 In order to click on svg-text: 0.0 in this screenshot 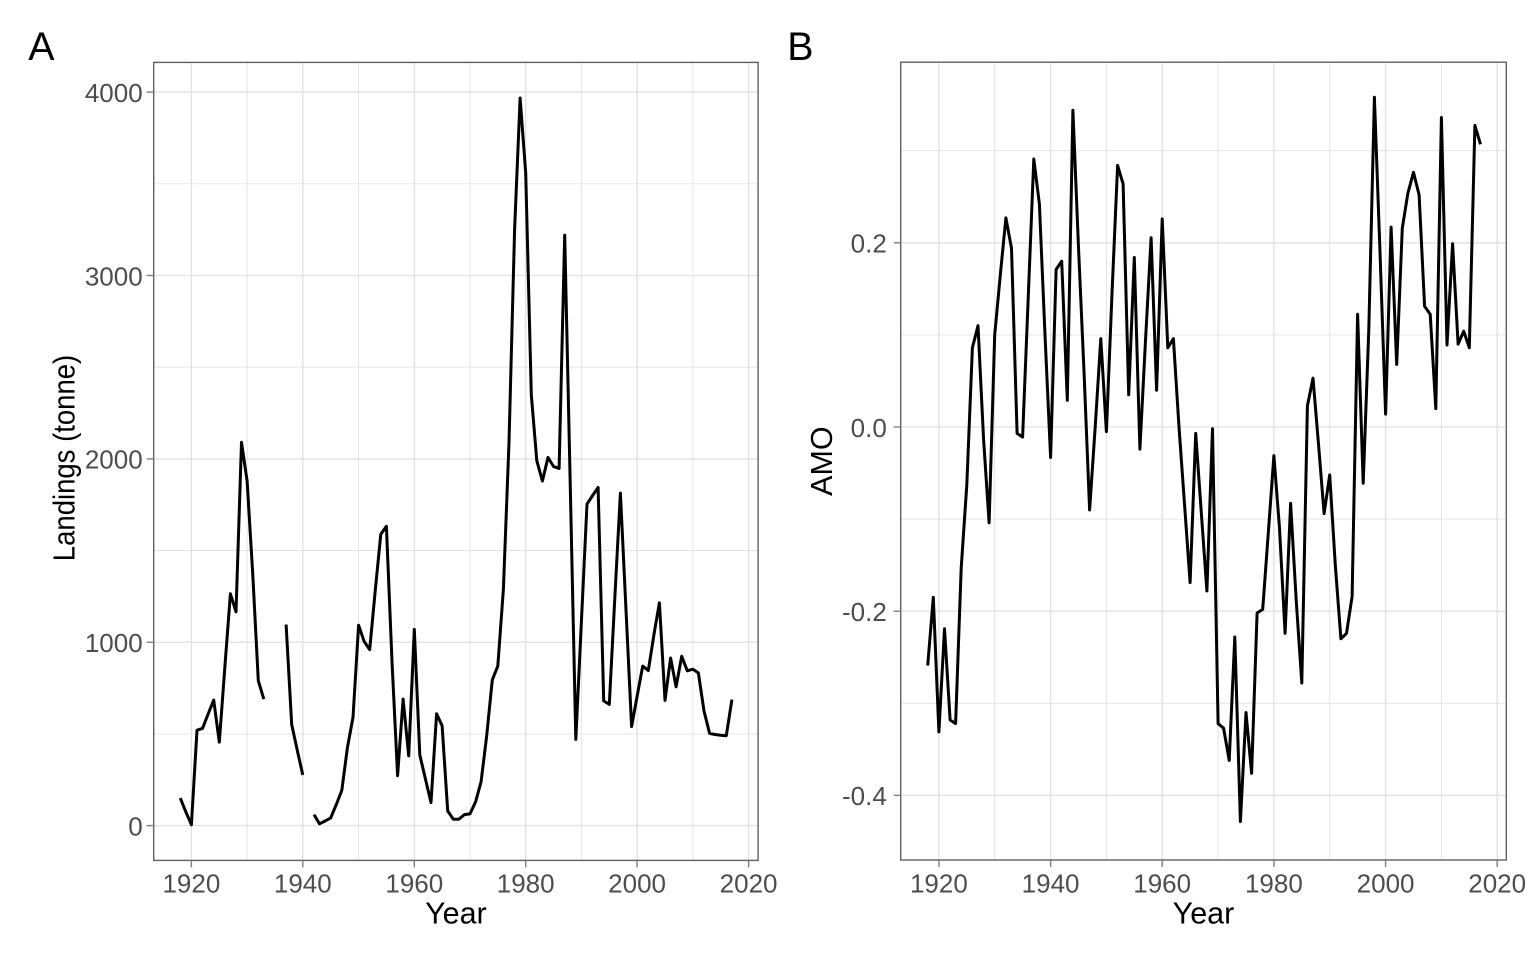, I will do `click(869, 428)`.